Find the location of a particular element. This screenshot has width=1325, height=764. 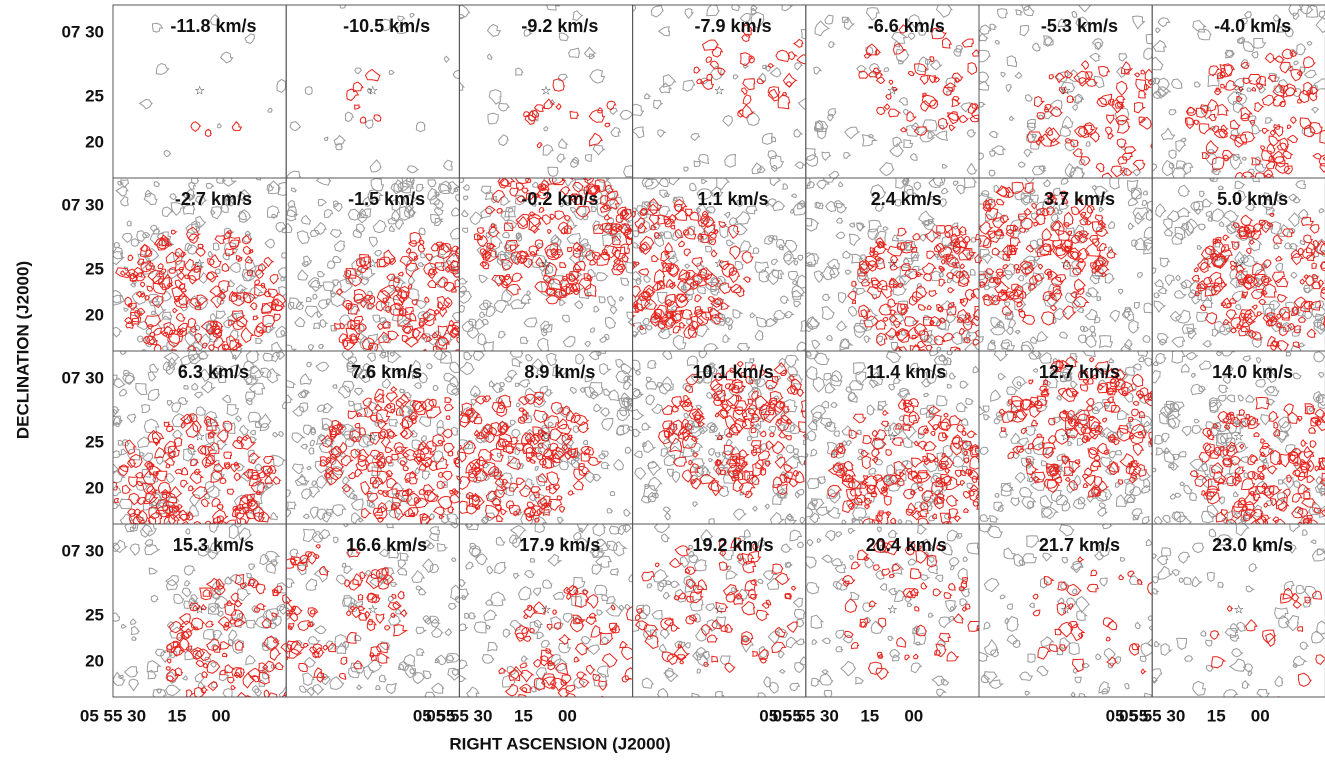

velocity-label: -5.3 km/s is located at coordinates (1079, 26).